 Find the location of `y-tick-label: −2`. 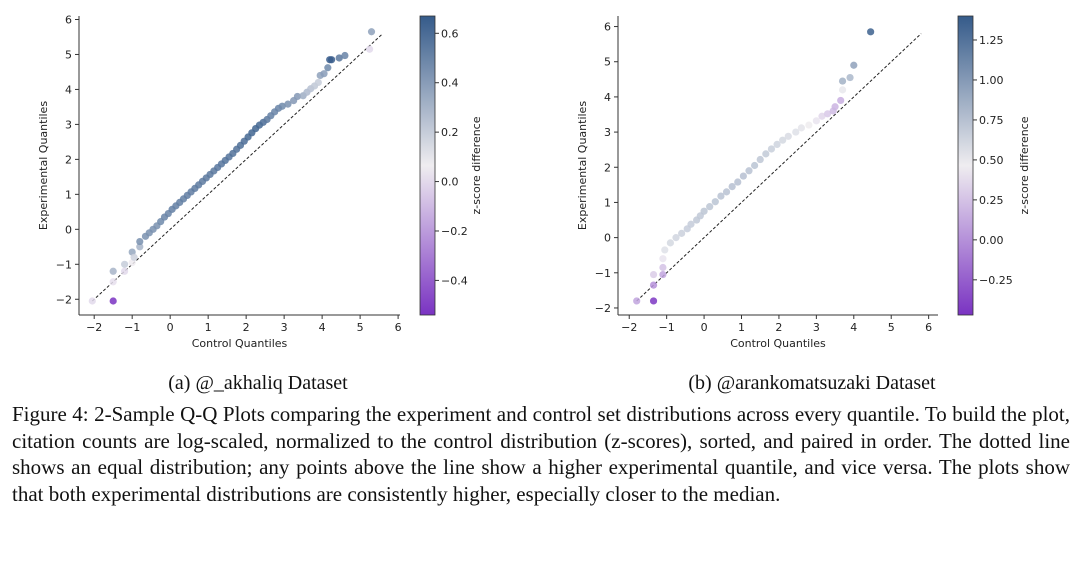

y-tick-label: −2 is located at coordinates (64, 299).